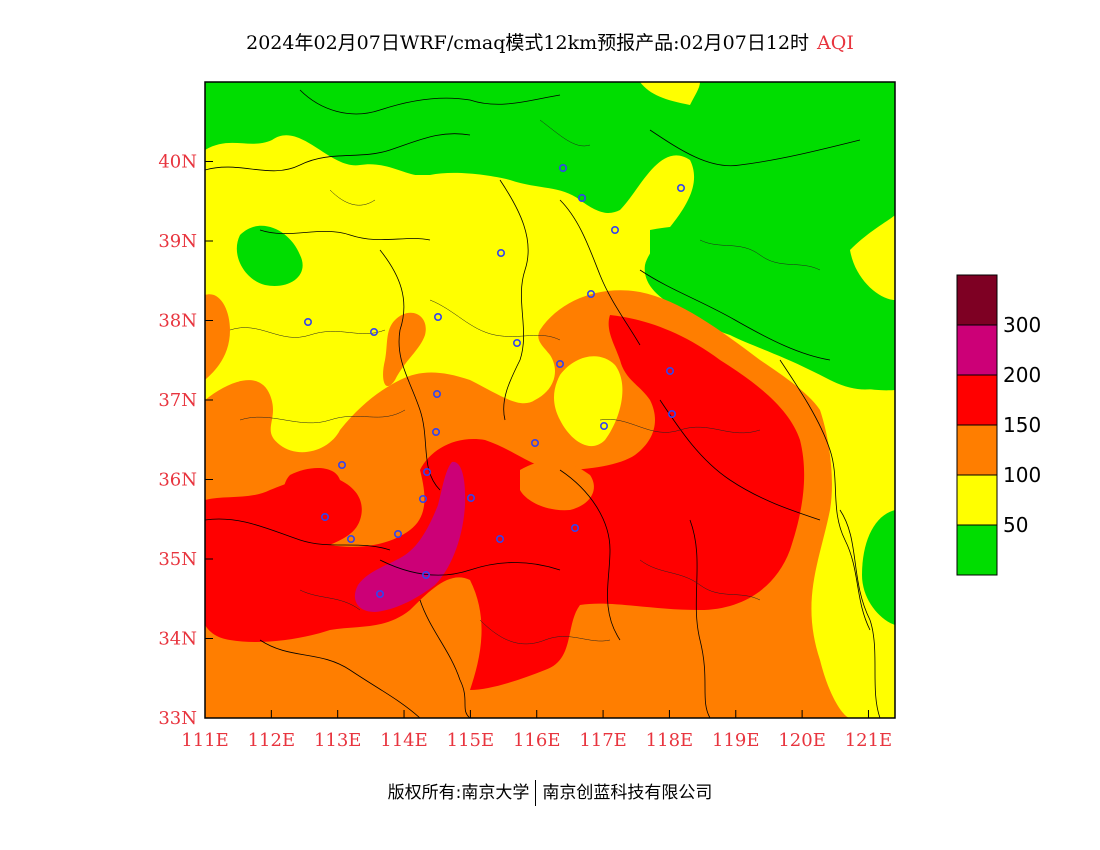  I want to click on lon-tick-label: 116E, so click(537, 740).